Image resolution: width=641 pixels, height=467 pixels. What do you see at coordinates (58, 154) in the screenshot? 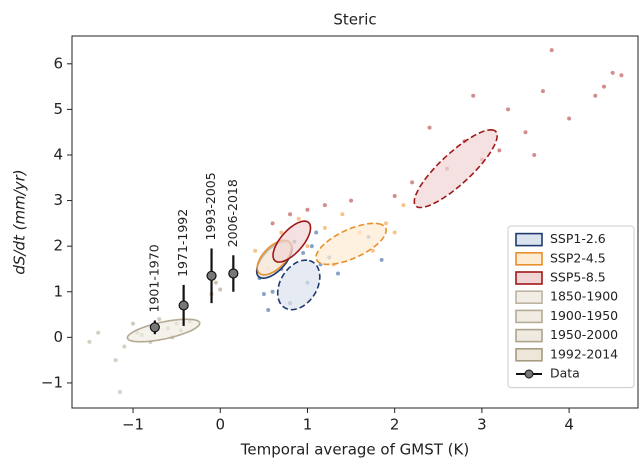
I see `y-tick-label: 4` at bounding box center [58, 154].